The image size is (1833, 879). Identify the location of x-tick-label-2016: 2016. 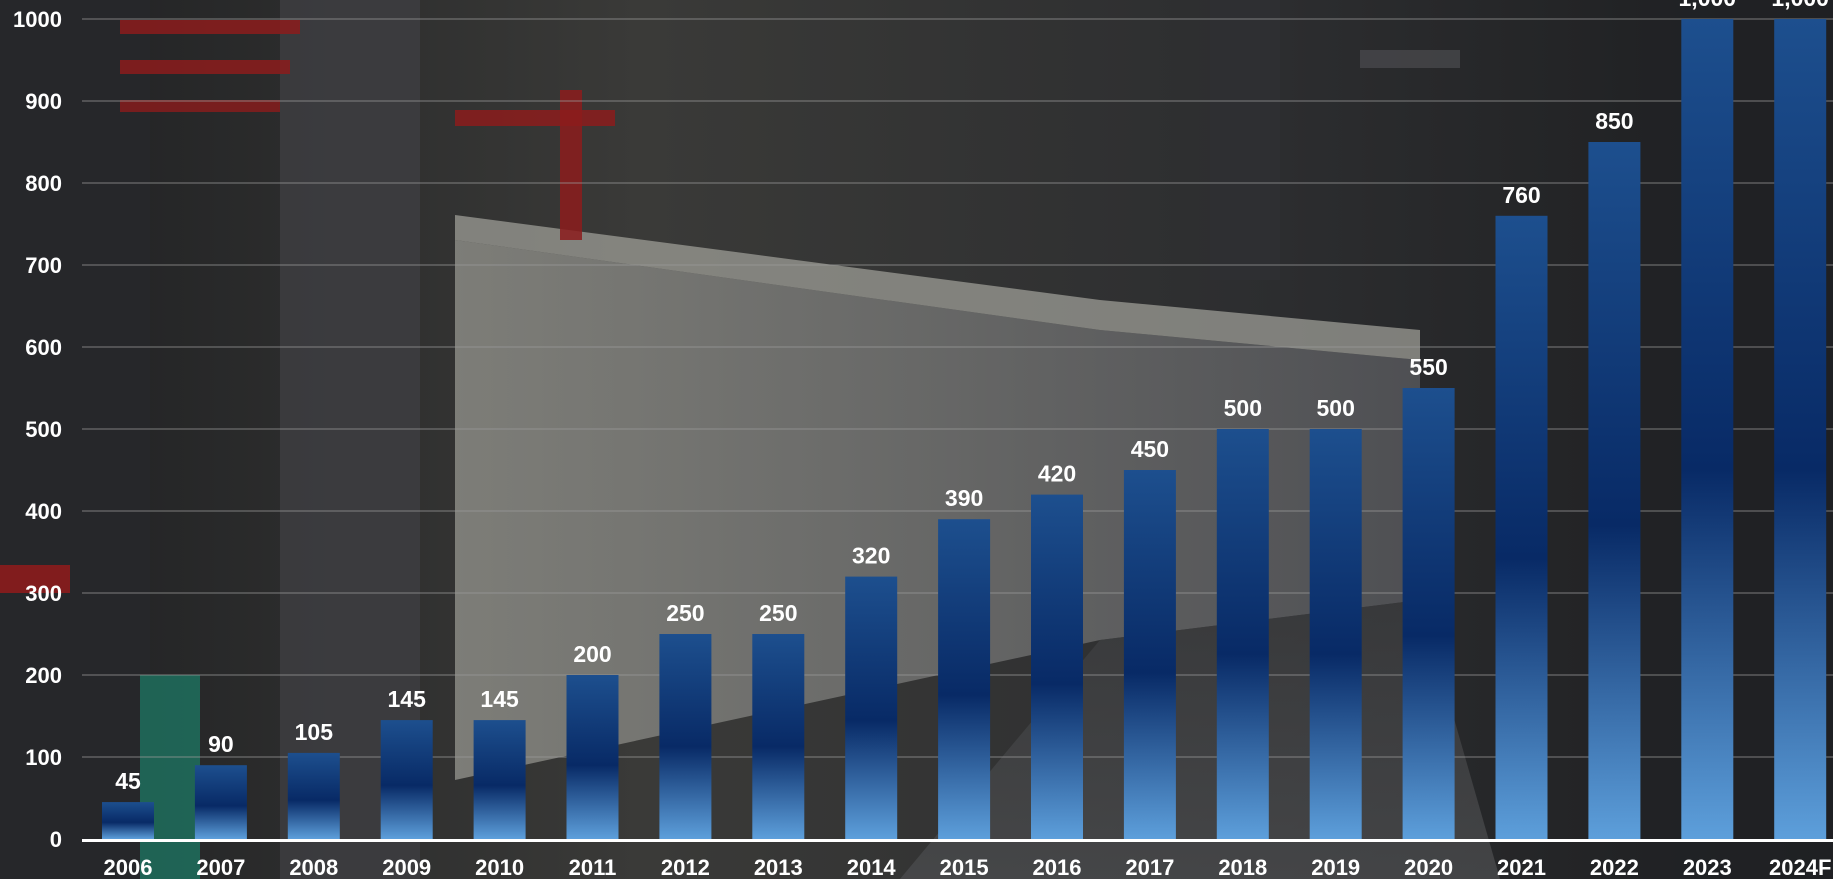
(1057, 867).